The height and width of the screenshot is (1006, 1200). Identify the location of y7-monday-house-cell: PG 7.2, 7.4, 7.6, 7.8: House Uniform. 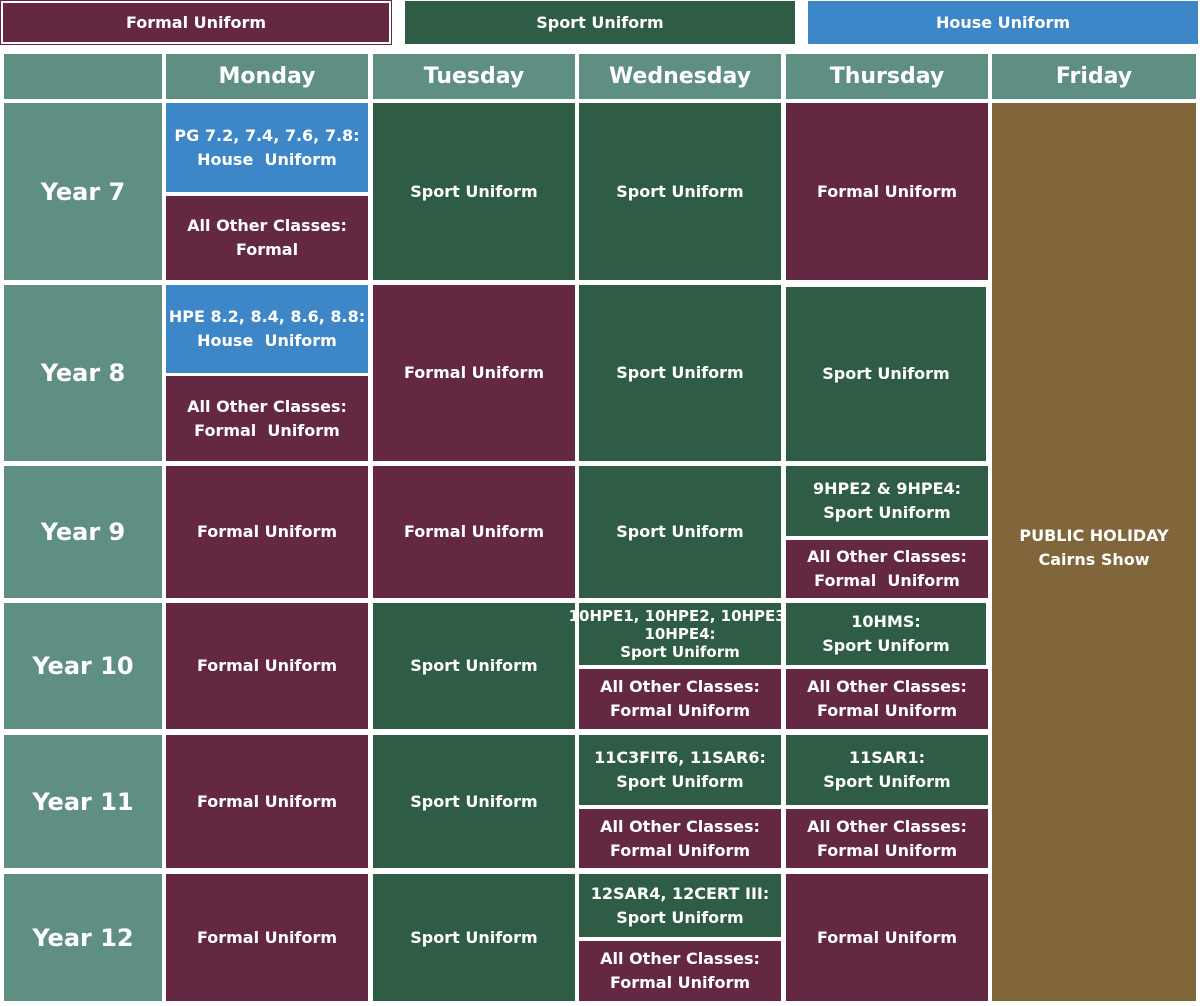
(267, 147).